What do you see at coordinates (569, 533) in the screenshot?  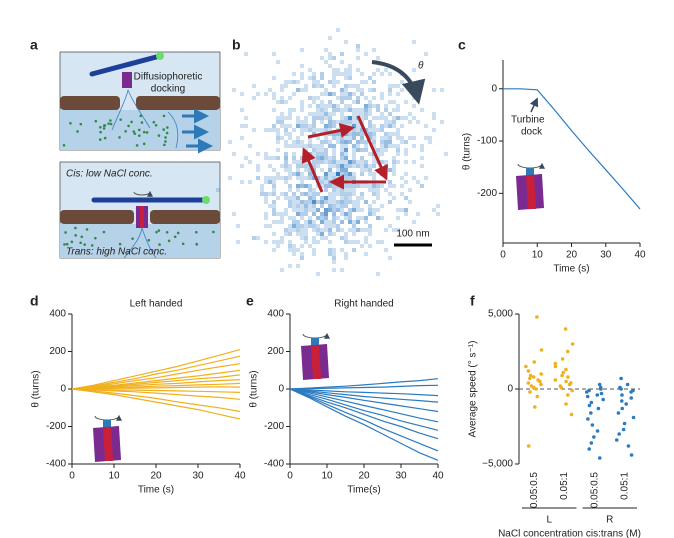 I see `x-axis-label: NaCl concentration cis:trans (M)` at bounding box center [569, 533].